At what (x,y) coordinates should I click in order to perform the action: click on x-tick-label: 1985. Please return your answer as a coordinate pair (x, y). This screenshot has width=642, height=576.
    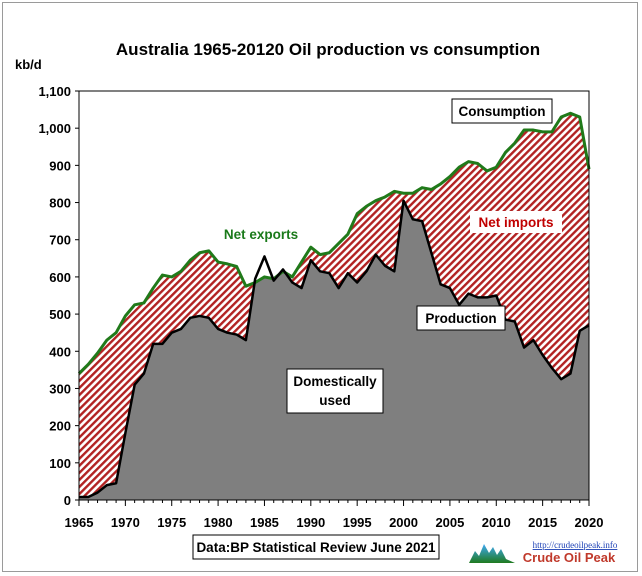
    Looking at the image, I should click on (264, 522).